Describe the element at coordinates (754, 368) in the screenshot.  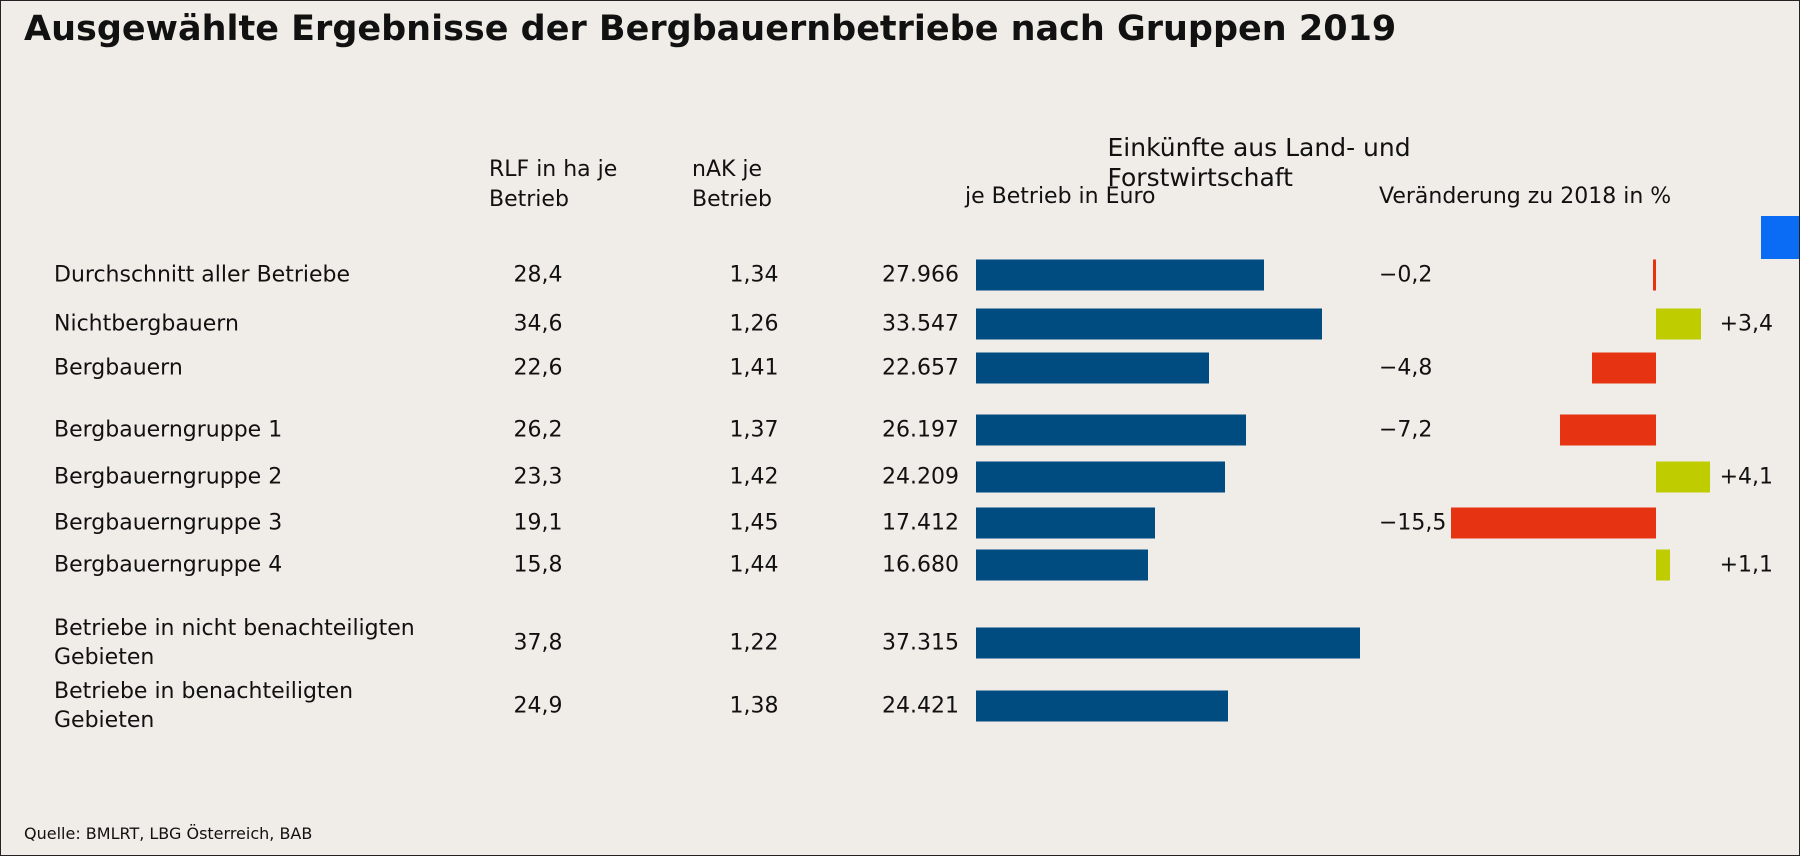
I see `cell-value: 1,41` at that location.